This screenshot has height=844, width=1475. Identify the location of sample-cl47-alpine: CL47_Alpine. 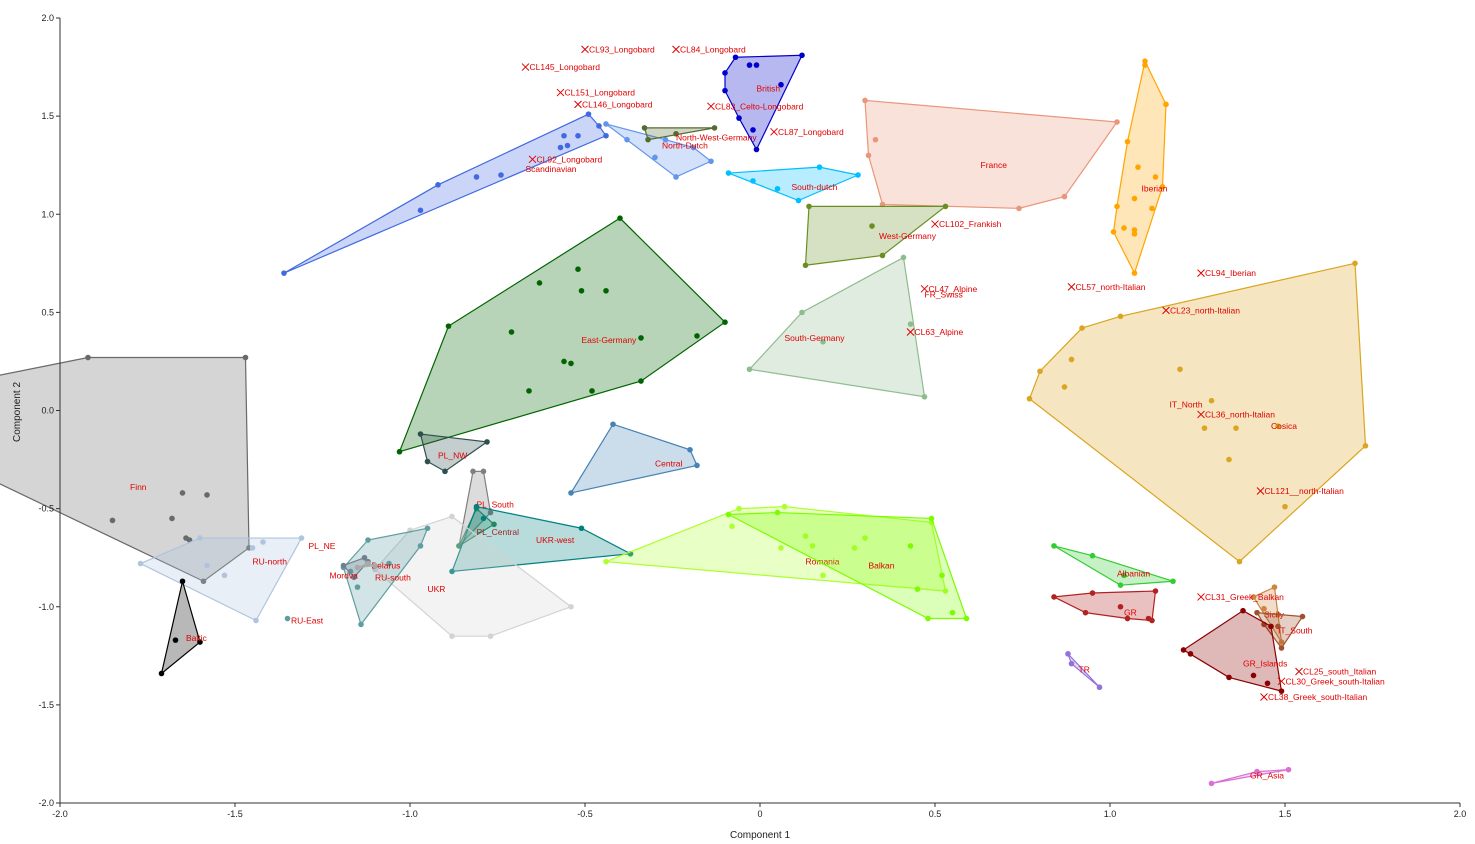
(948, 289).